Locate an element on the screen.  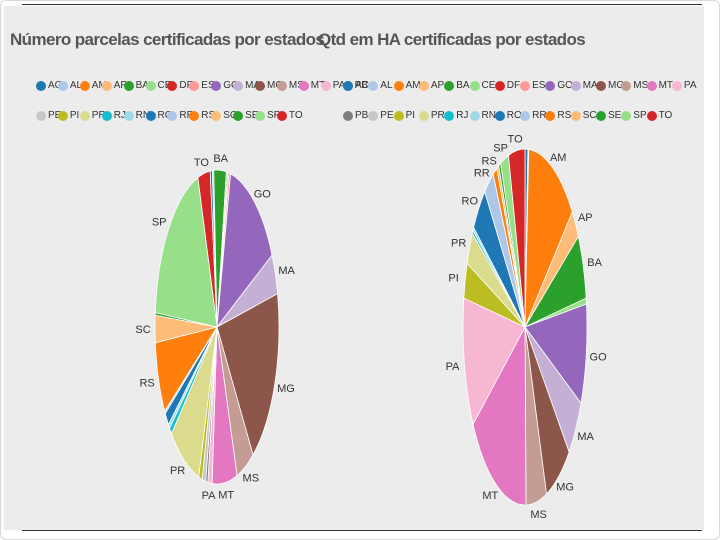
slice-label-go: GO is located at coordinates (599, 358).